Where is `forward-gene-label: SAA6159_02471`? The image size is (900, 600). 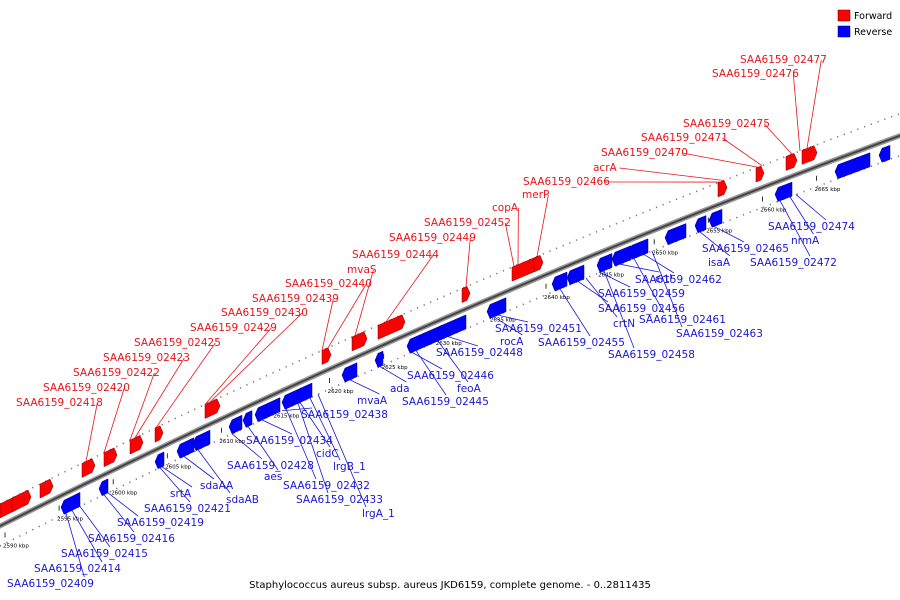 forward-gene-label: SAA6159_02471 is located at coordinates (684, 138).